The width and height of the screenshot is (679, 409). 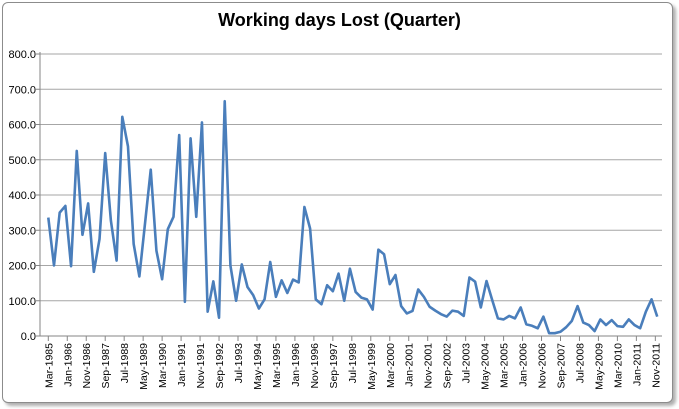 What do you see at coordinates (543, 366) in the screenshot?
I see `x-tick-label: Nov-2006` at bounding box center [543, 366].